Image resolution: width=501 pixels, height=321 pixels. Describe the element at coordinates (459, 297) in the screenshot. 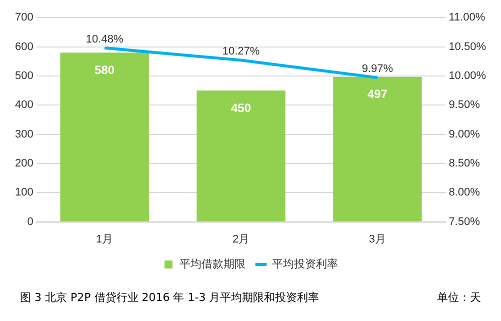

I see `text: 单位：天` at that location.